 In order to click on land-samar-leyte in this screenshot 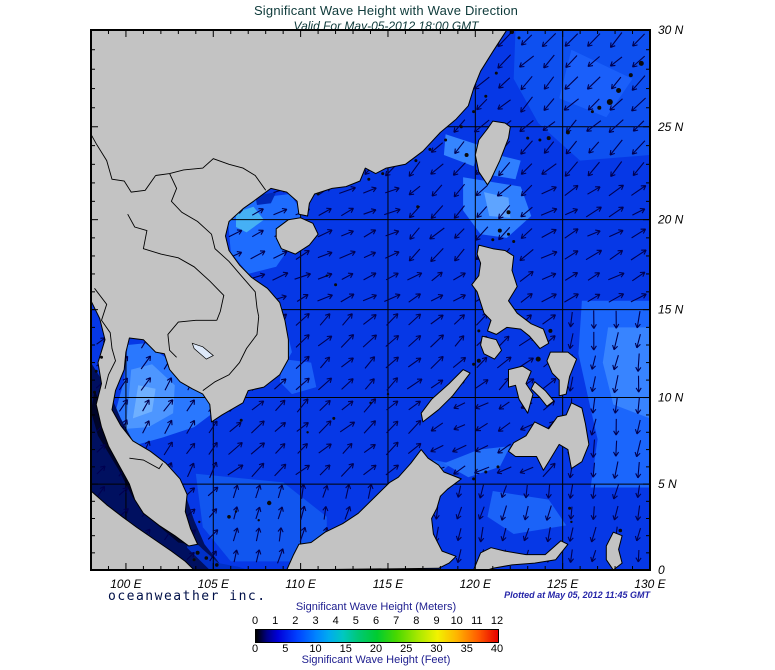, I will do `click(562, 374)`.